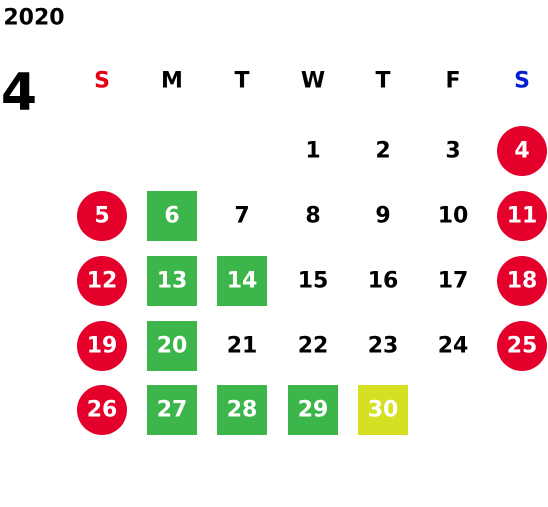 The width and height of the screenshot is (548, 507). I want to click on day: 24, so click(453, 346).